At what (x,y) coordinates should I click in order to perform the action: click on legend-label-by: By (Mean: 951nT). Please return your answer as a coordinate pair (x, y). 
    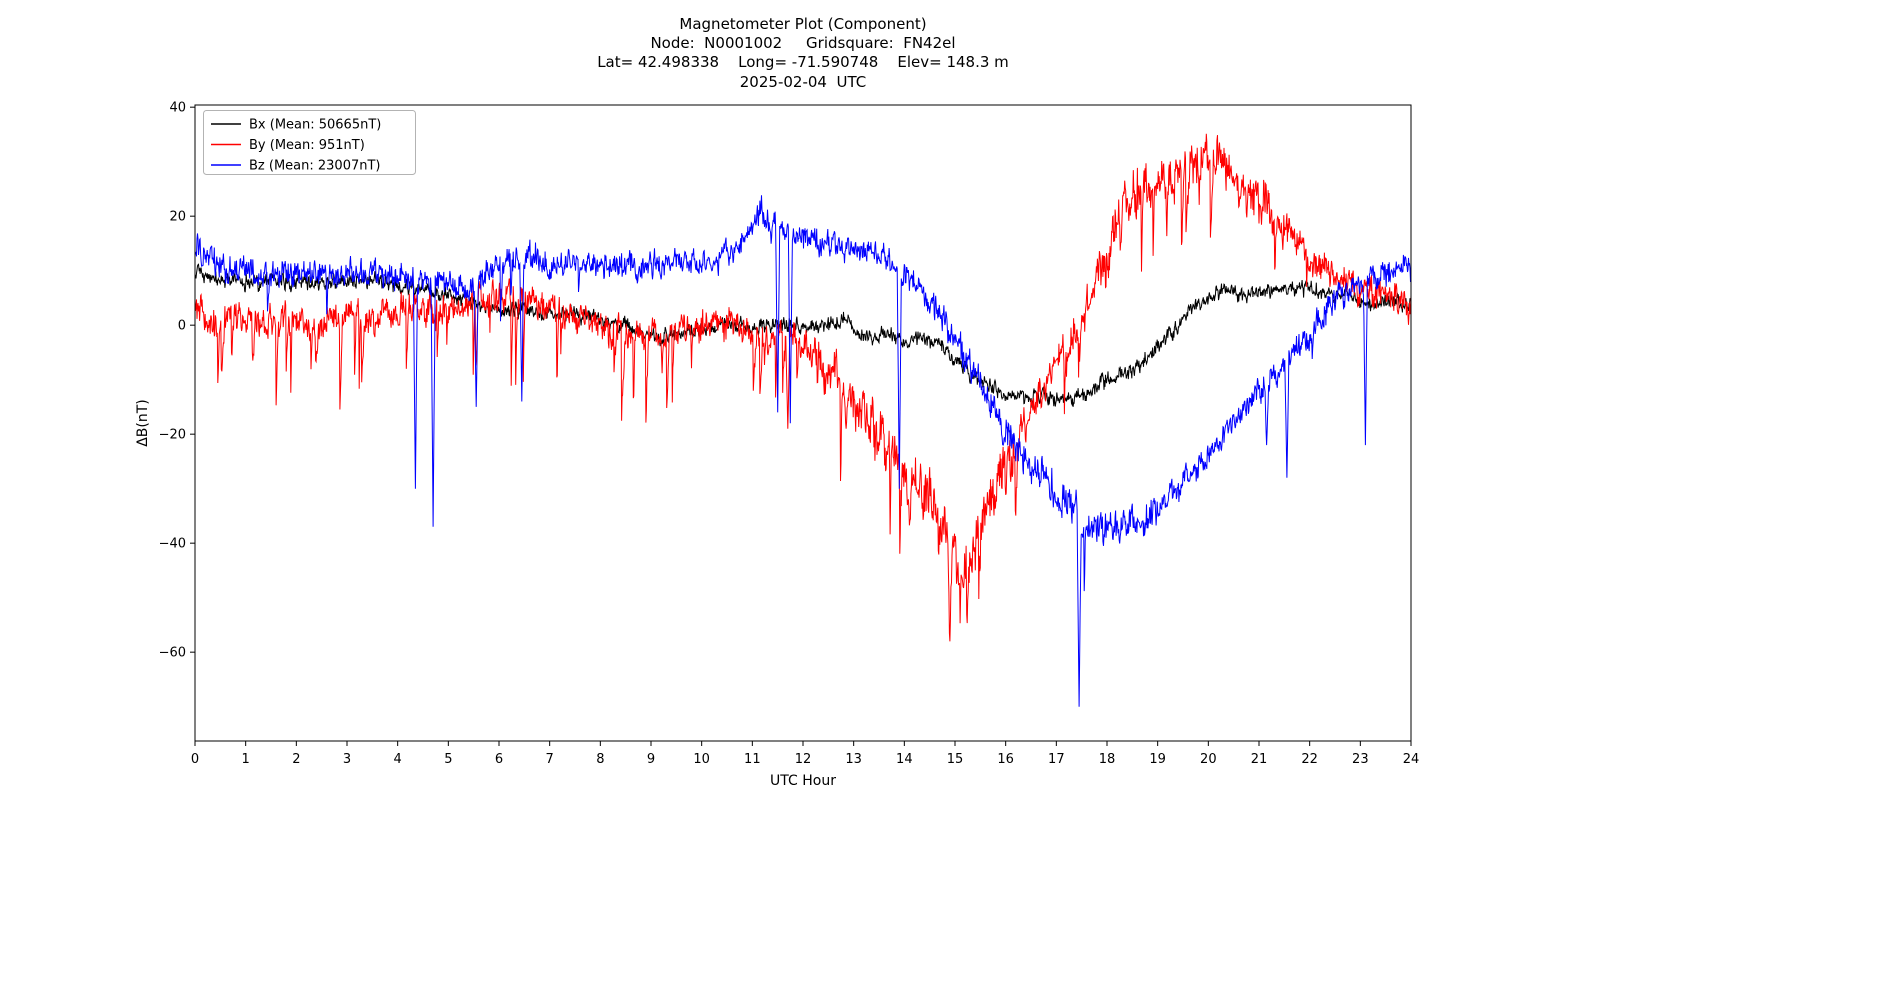
    Looking at the image, I should click on (307, 145).